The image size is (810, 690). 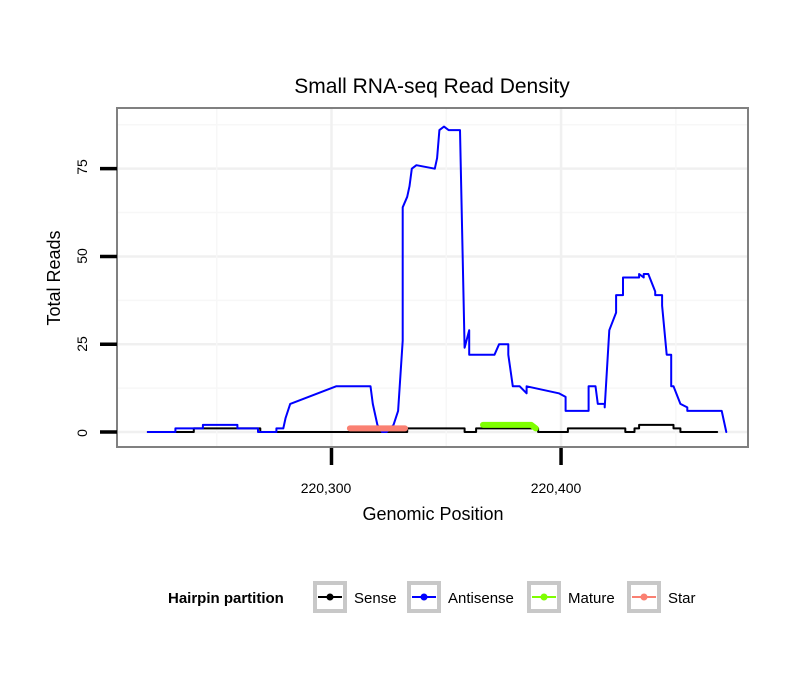 I want to click on chart-title: Small RNA-seq Read Density, so click(x=432, y=86).